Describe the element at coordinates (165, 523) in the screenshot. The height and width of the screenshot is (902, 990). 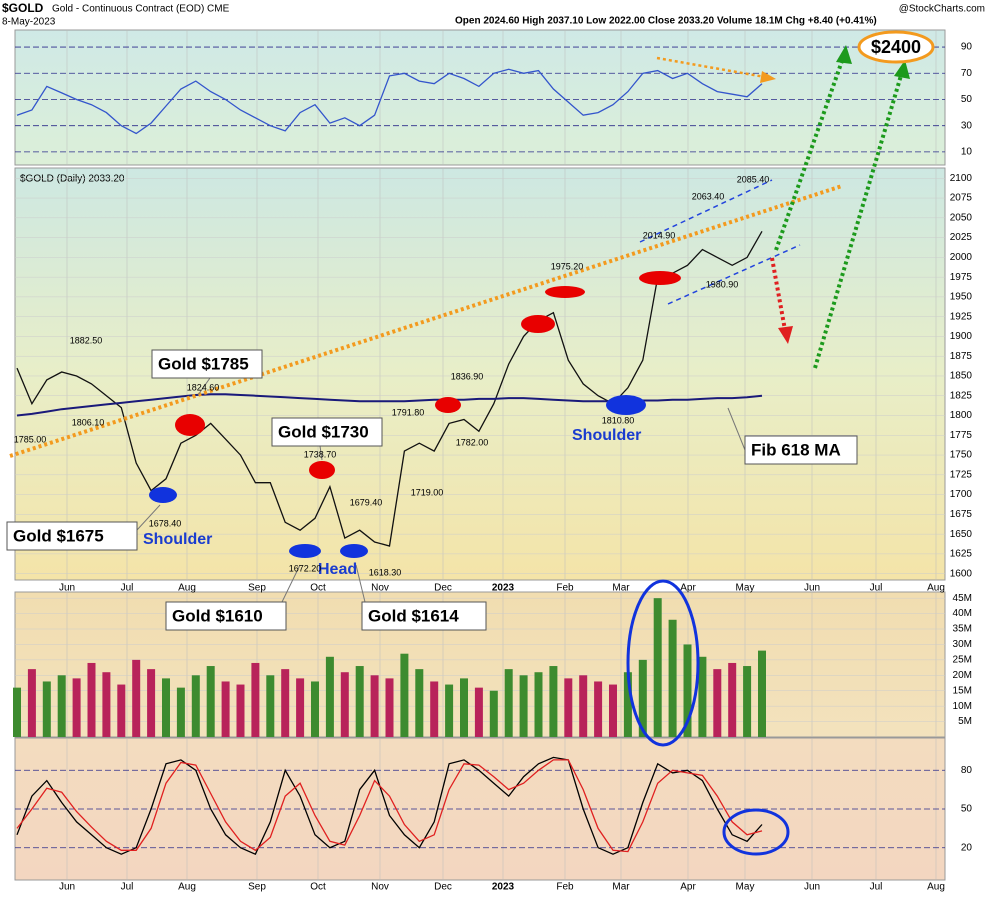
I see `price-label: 1678.40` at that location.